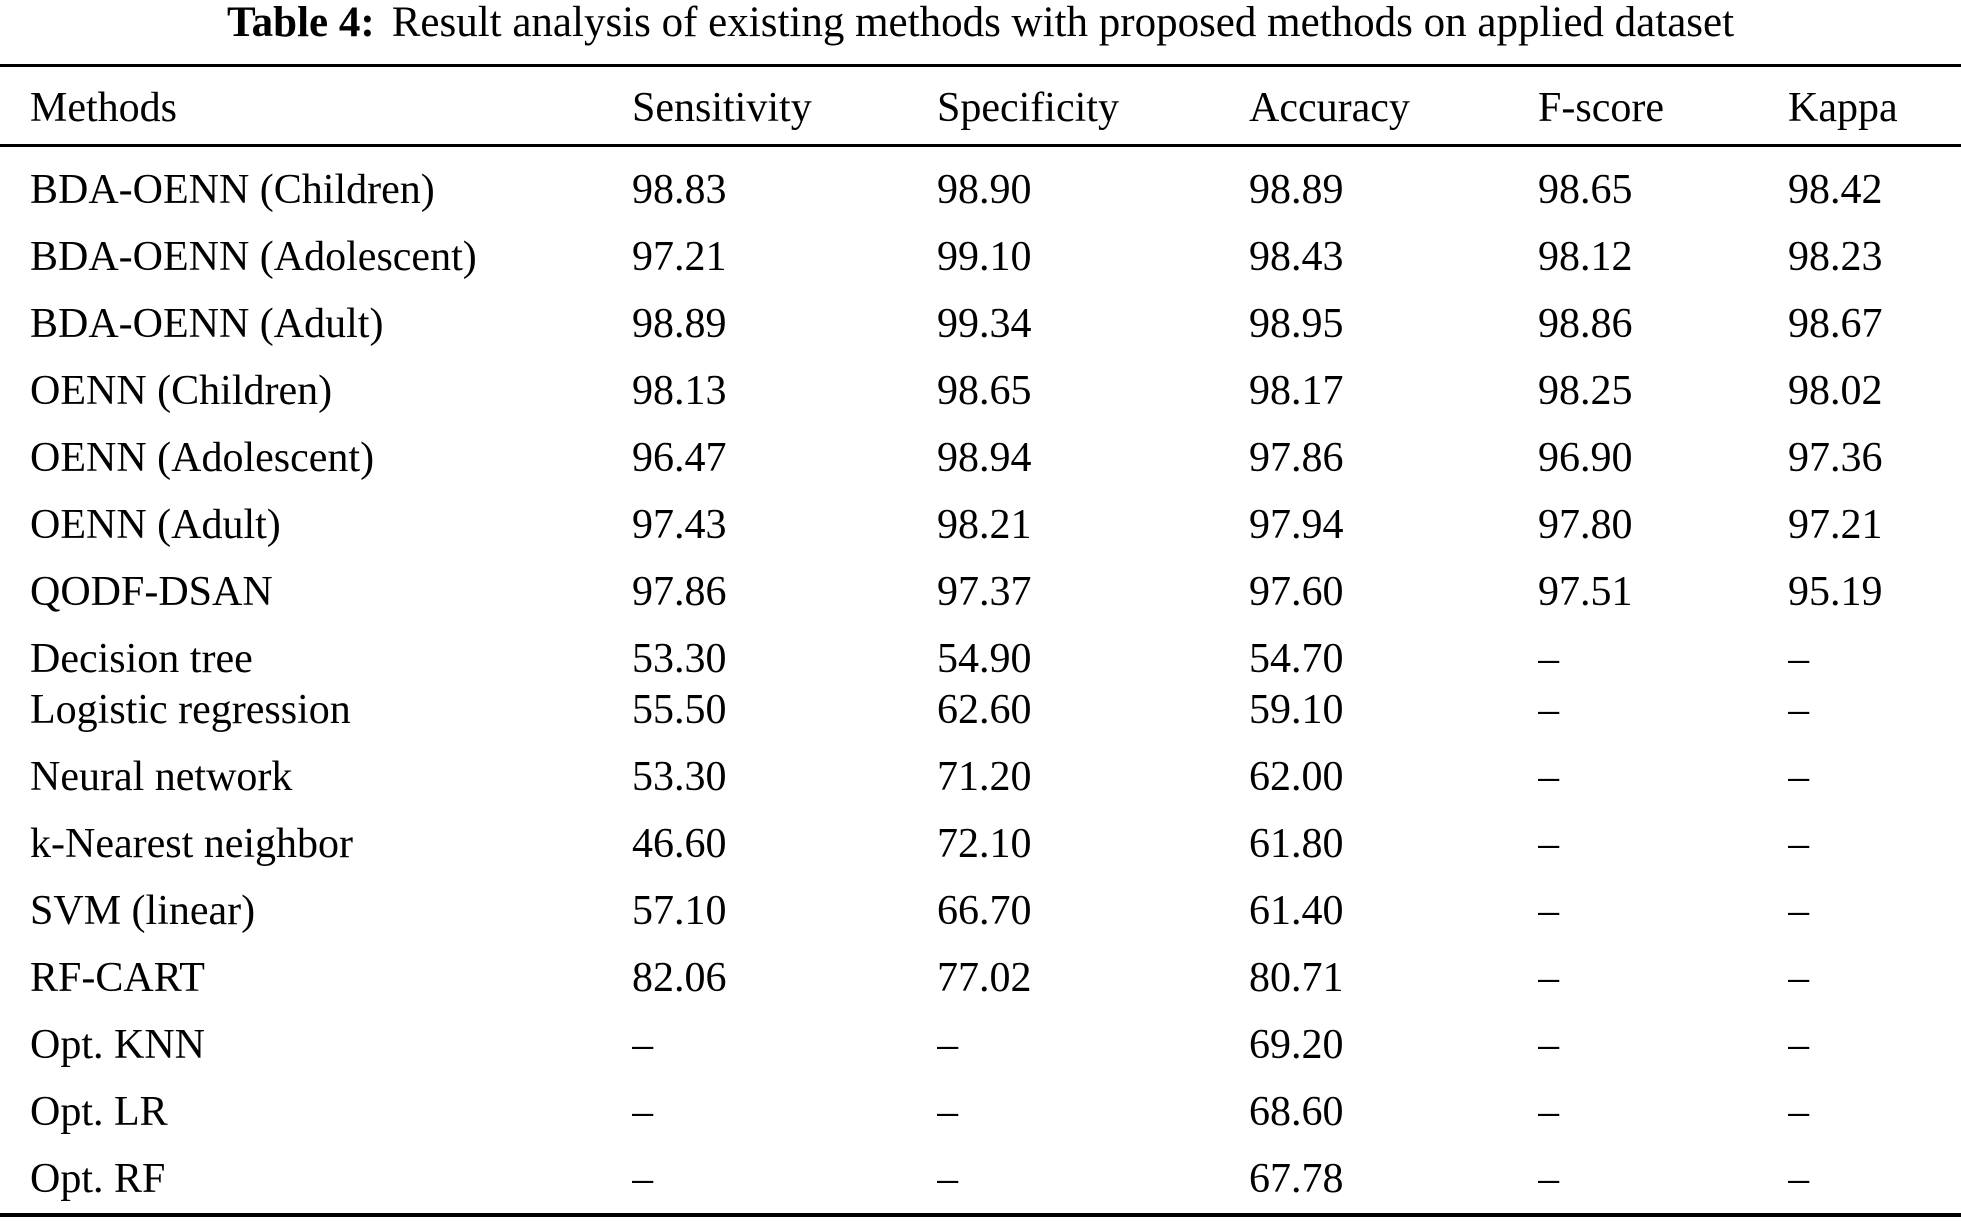 This screenshot has width=1961, height=1223. I want to click on kappa-cell: 98.23, so click(1835, 257).